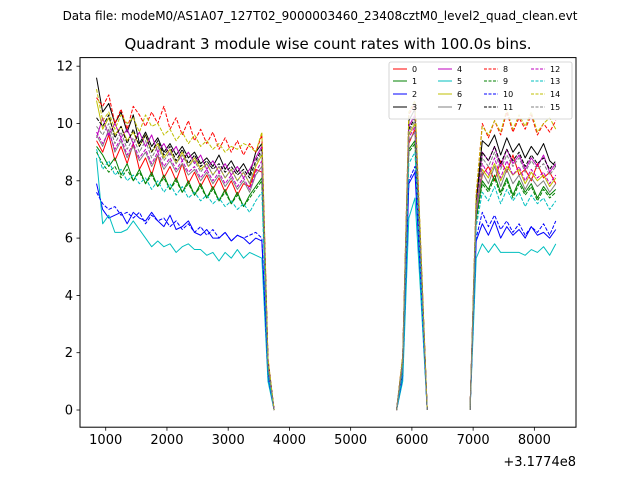 This screenshot has width=640, height=480. What do you see at coordinates (545, 69) in the screenshot?
I see `legend-item-12: 12` at bounding box center [545, 69].